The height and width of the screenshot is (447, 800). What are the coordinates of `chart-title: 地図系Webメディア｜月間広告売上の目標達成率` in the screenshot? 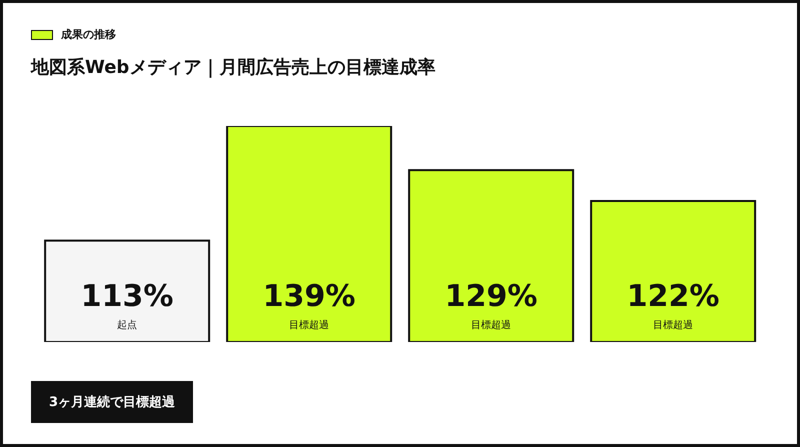 It's located at (233, 67).